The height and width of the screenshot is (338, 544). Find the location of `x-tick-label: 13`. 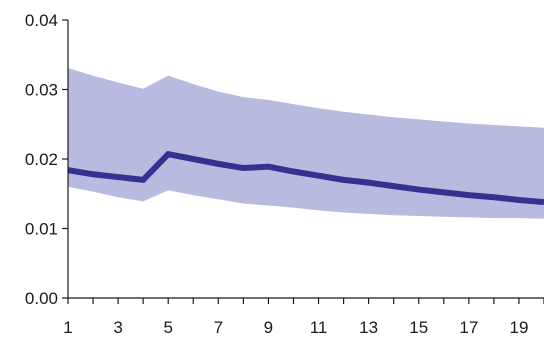

x-tick-label: 13 is located at coordinates (368, 327).